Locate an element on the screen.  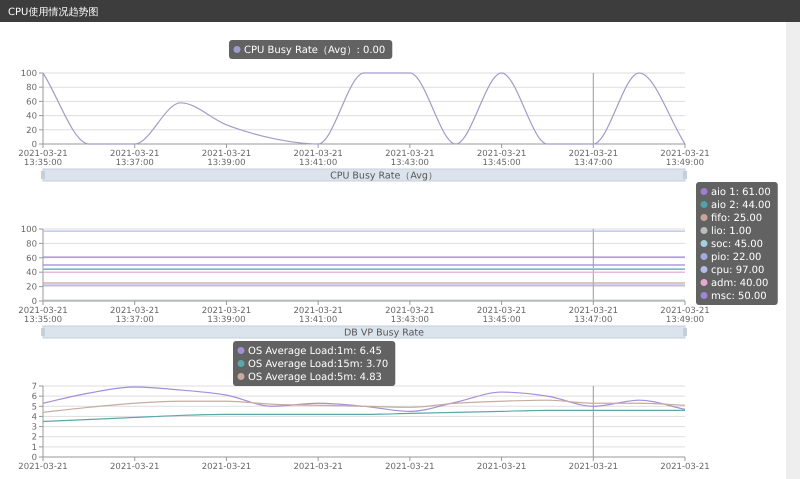
y-tick-label: 5 is located at coordinates (34, 407).